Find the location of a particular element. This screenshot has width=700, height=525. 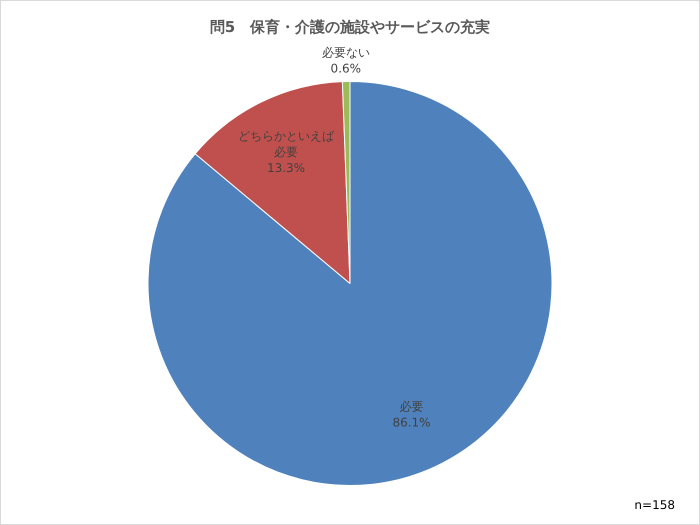

slice-label: 必要 is located at coordinates (412, 406).